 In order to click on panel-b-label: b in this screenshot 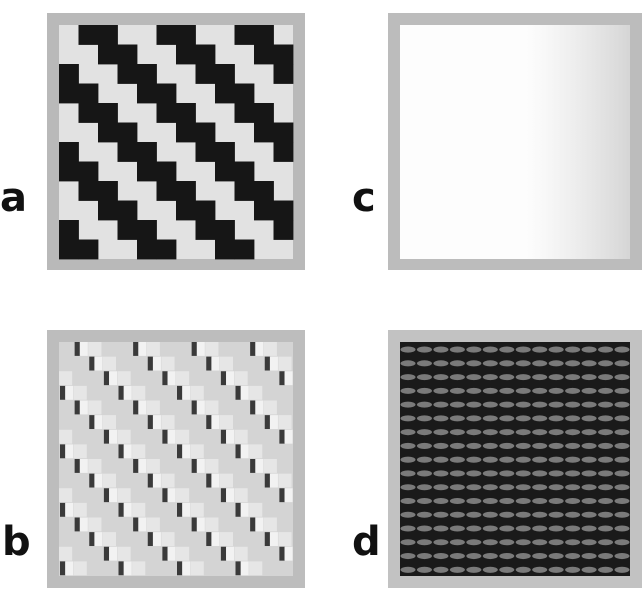, I will do `click(16, 542)`.